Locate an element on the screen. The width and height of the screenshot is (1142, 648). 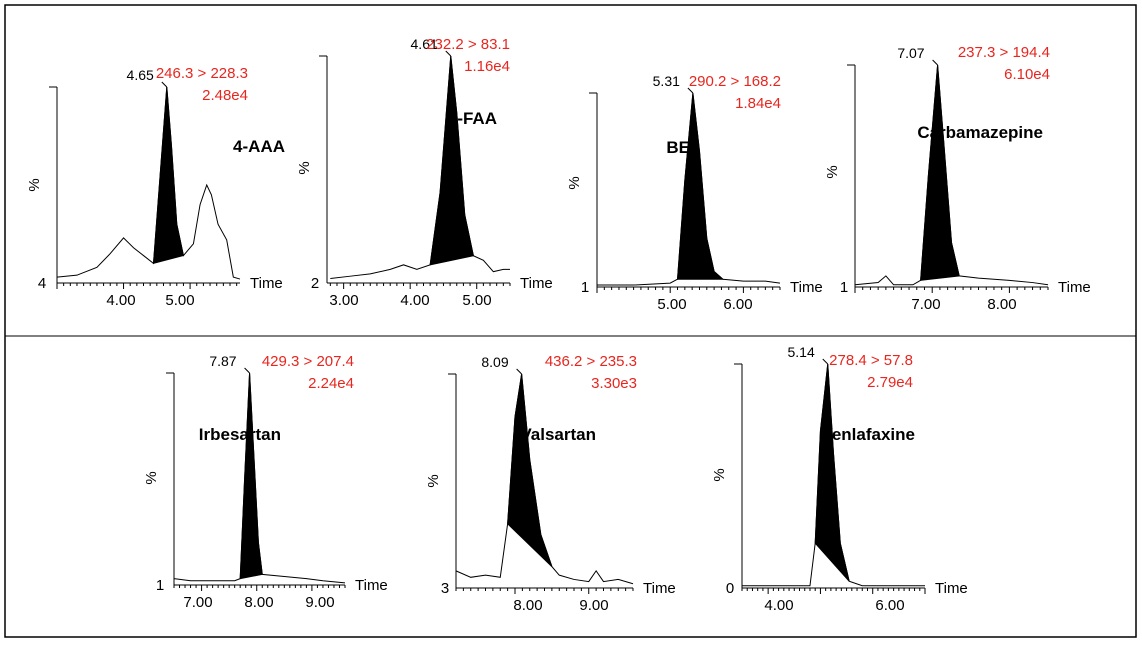
mrm-transition-label: 232.2 > 83.1 is located at coordinates (468, 44).